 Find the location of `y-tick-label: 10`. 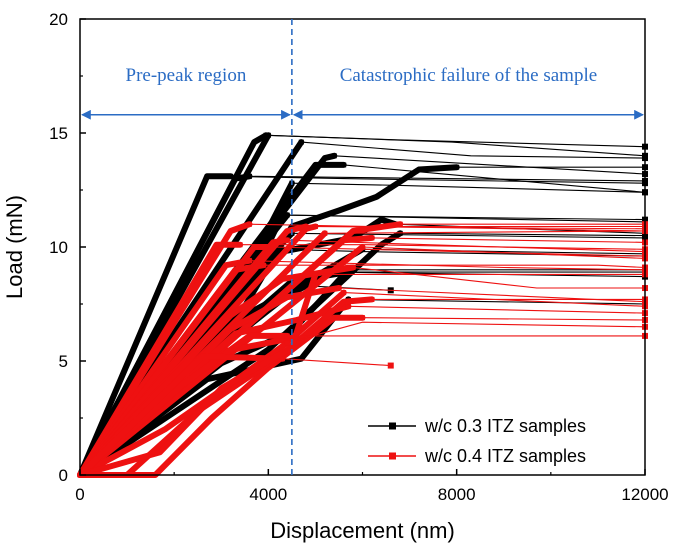

y-tick-label: 10 is located at coordinates (58, 247).